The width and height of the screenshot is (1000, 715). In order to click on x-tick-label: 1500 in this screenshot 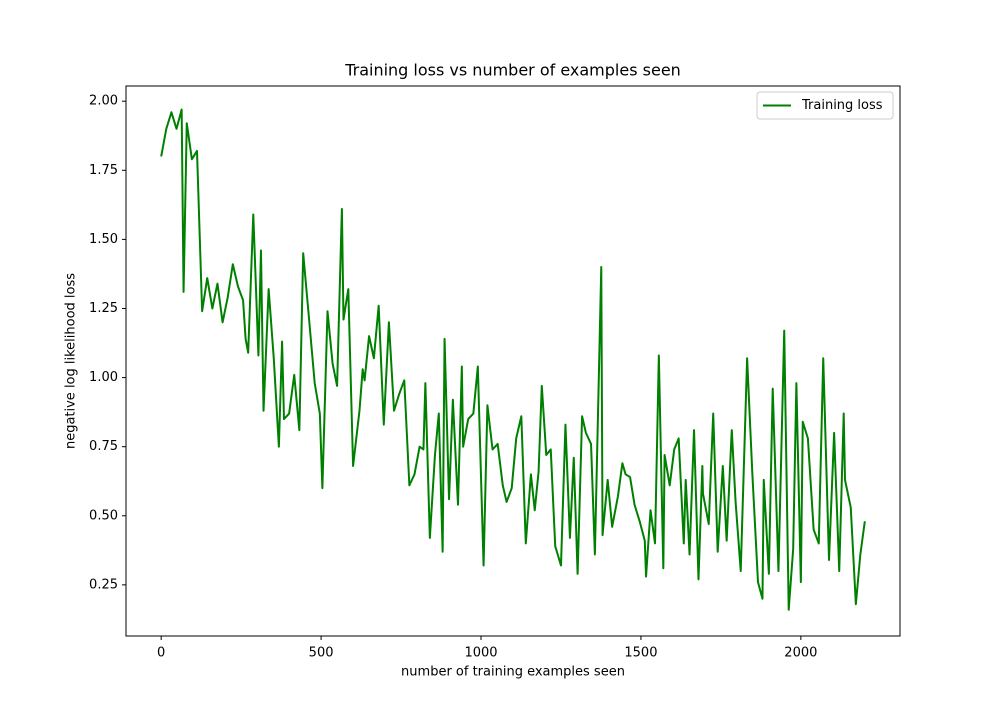, I will do `click(640, 653)`.